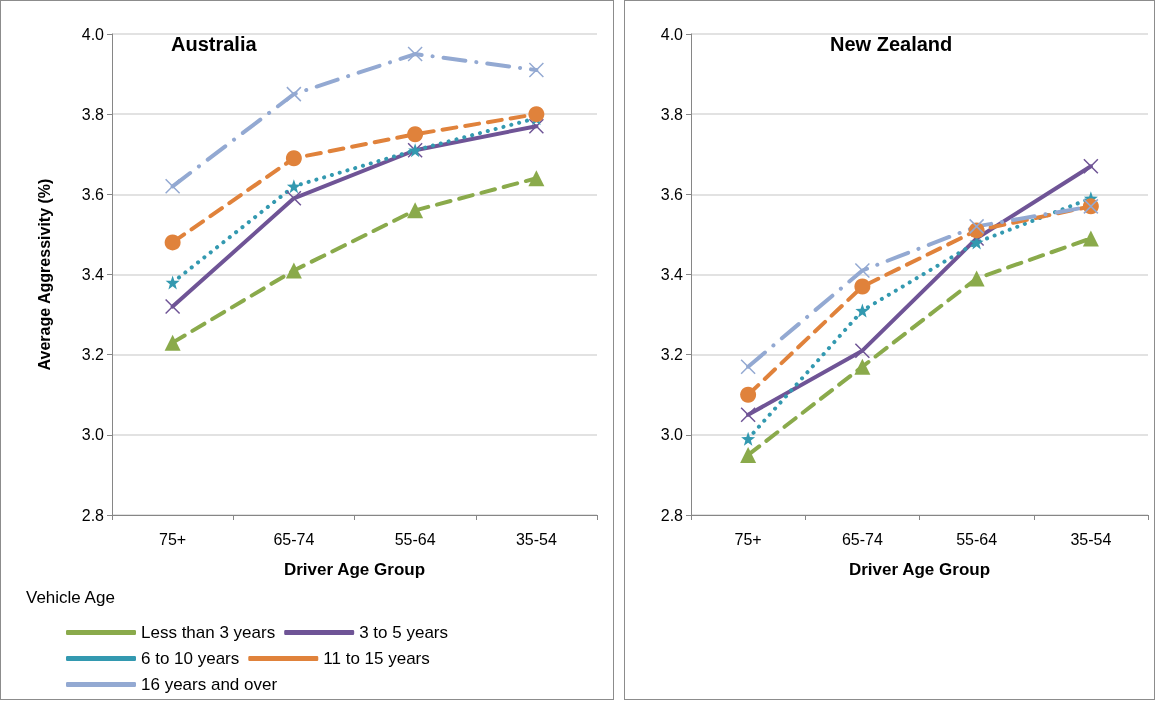 The width and height of the screenshot is (1155, 702). What do you see at coordinates (404, 632) in the screenshot?
I see `legend-label: 3 to 5 years` at bounding box center [404, 632].